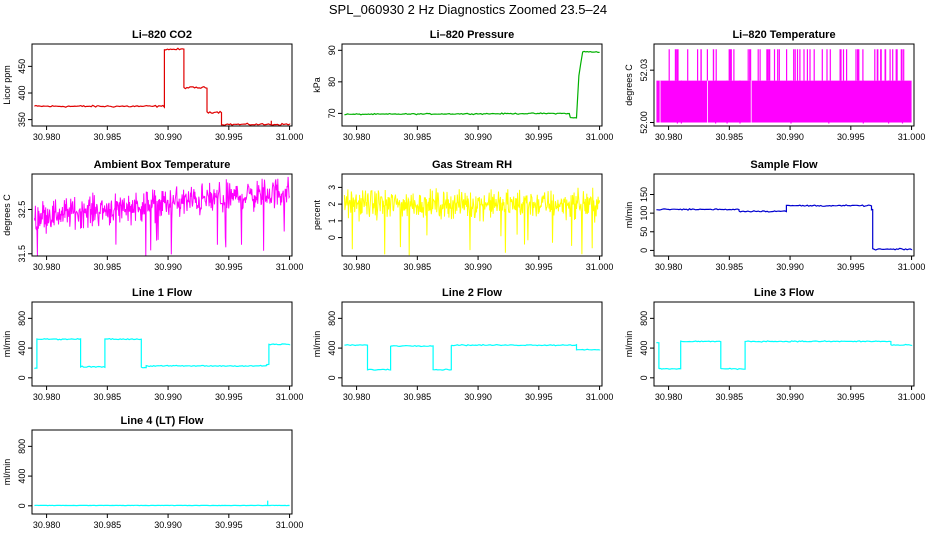 The image size is (936, 540). Describe the element at coordinates (332, 50) in the screenshot. I see `y-tick-label: 90` at that location.